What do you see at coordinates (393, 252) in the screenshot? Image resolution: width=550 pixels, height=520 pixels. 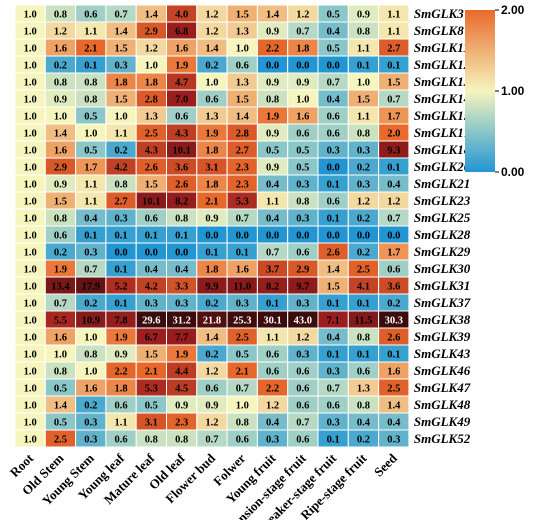 I see `cell-value-label: 1.7` at bounding box center [393, 252].